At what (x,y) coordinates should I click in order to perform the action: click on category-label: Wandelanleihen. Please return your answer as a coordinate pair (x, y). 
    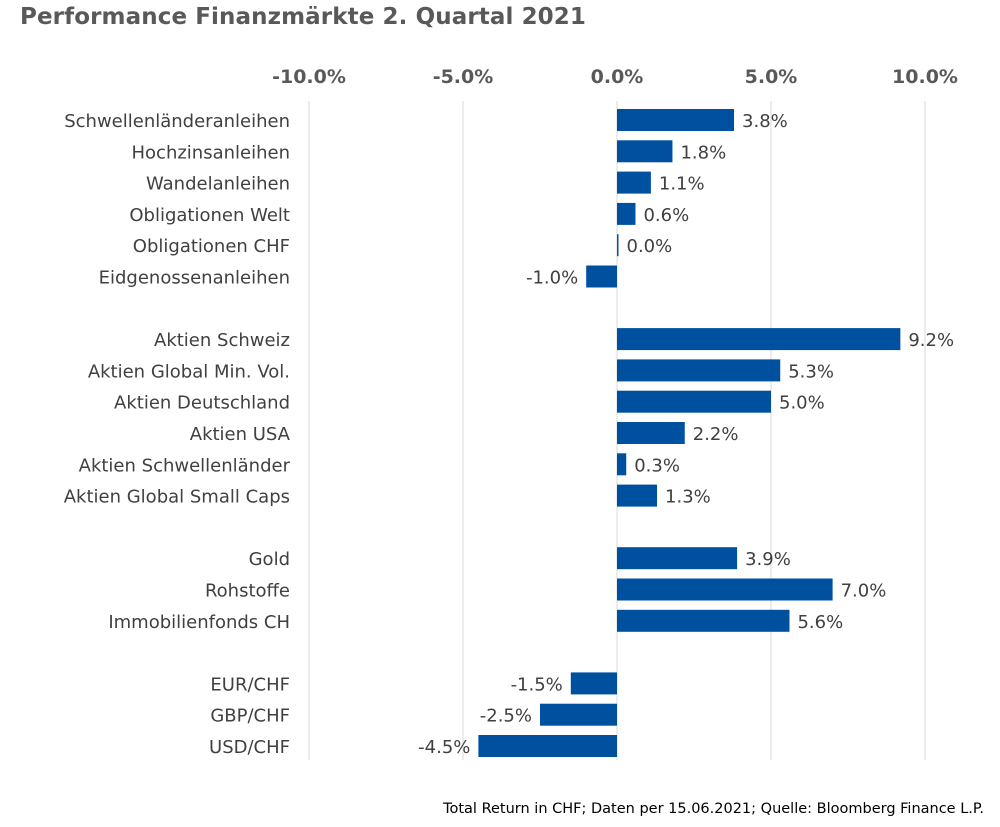
    Looking at the image, I should click on (218, 184).